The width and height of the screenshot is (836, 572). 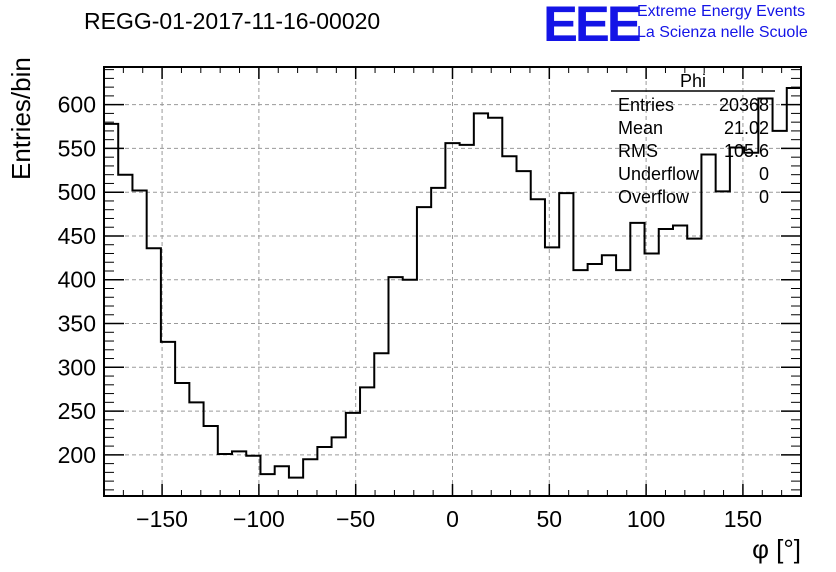 I want to click on chart-title: REGG-01-2017-11-16-00020, so click(x=232, y=21).